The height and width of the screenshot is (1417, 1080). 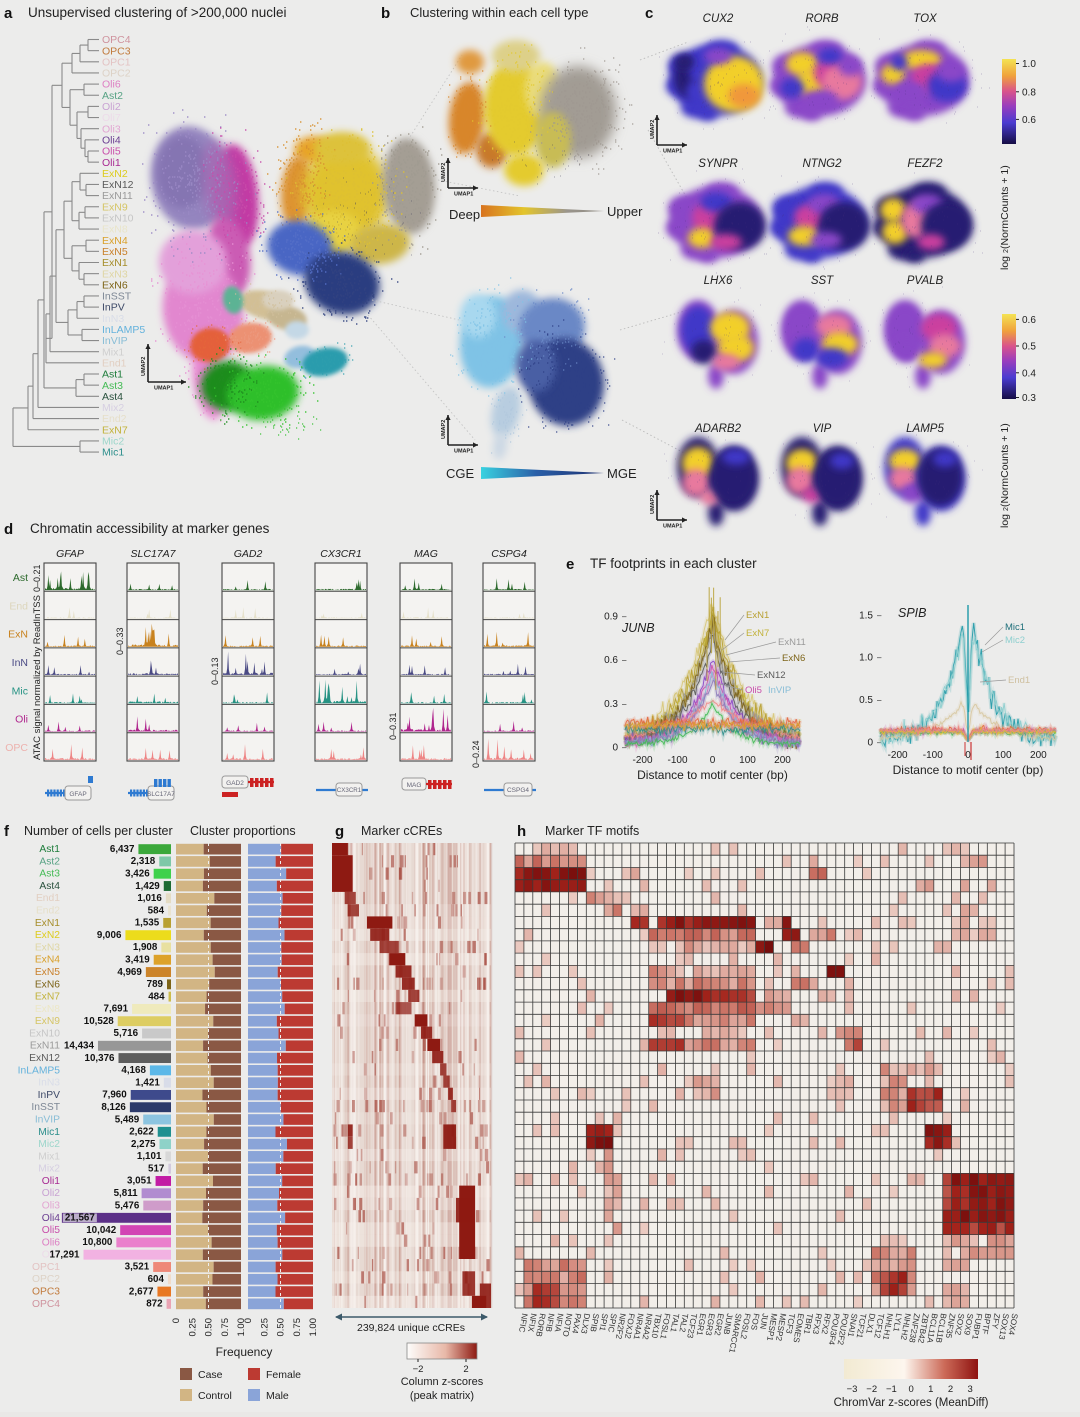 I want to click on svg-text: 3,419, so click(x=137, y=959).